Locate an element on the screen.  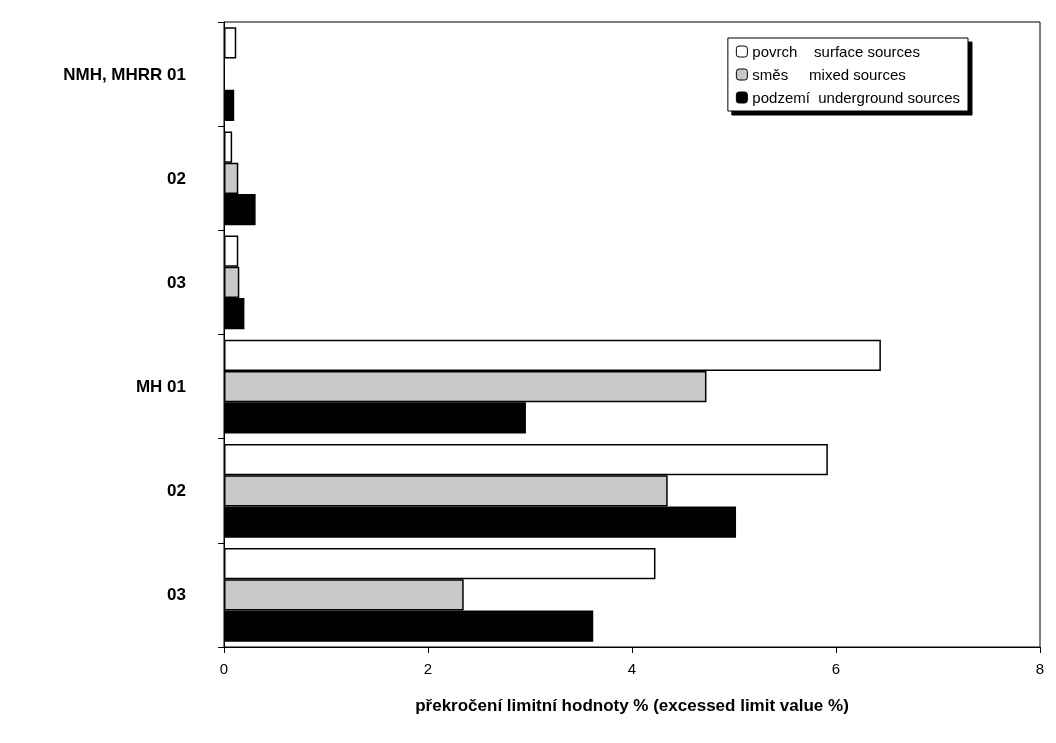
x-tick-label: 6 is located at coordinates (836, 668).